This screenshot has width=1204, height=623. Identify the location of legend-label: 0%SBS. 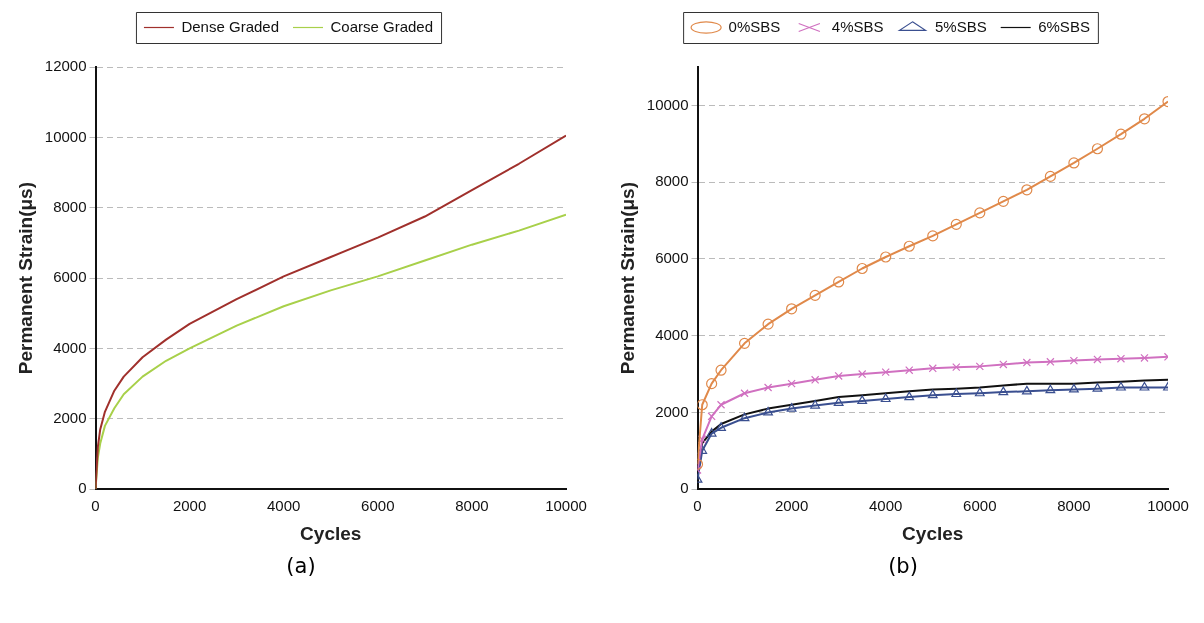
(754, 26).